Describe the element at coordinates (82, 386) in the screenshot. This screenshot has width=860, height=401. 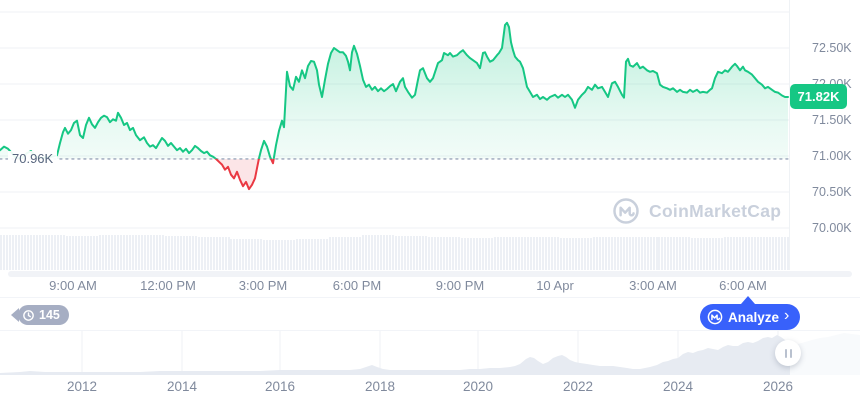
I see `year-axis-tick: 2012` at that location.